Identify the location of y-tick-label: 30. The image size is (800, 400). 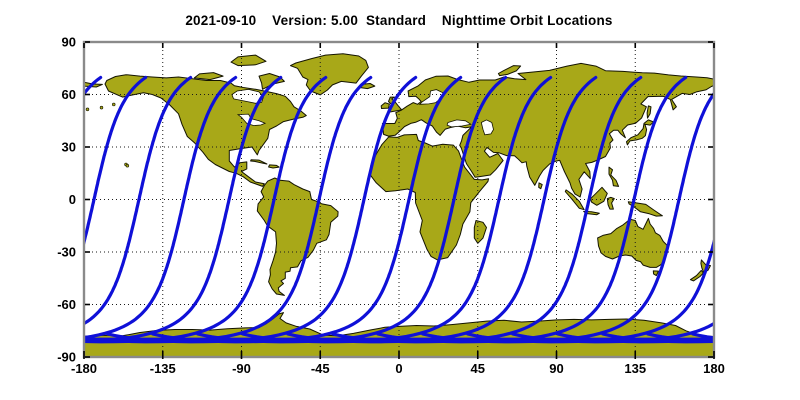
(69, 147).